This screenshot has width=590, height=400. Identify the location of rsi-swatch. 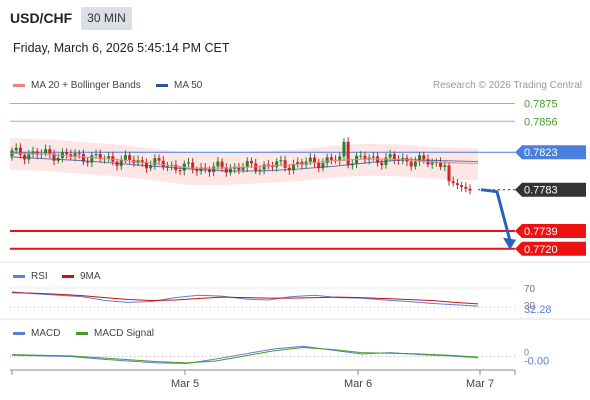
(19, 276).